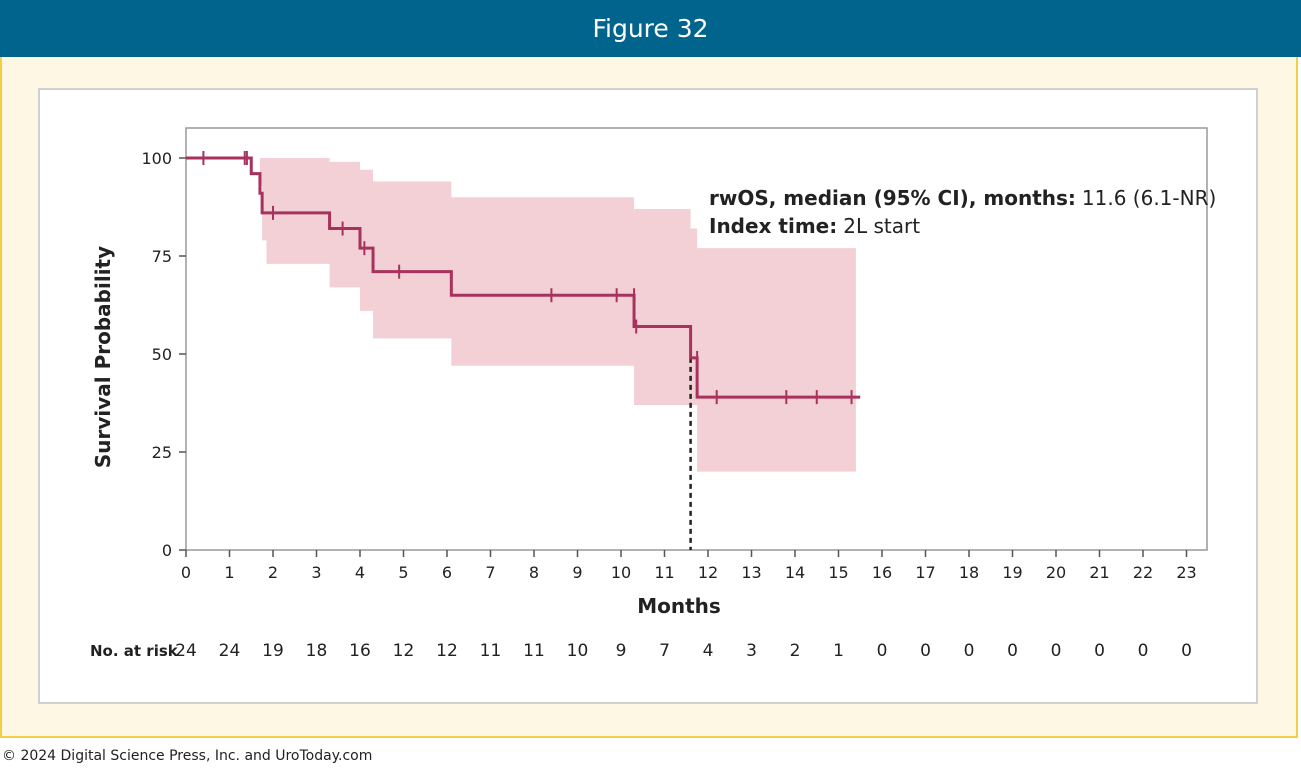 This screenshot has height=768, width=1301. I want to click on figure-title: Figure 32, so click(650, 28).